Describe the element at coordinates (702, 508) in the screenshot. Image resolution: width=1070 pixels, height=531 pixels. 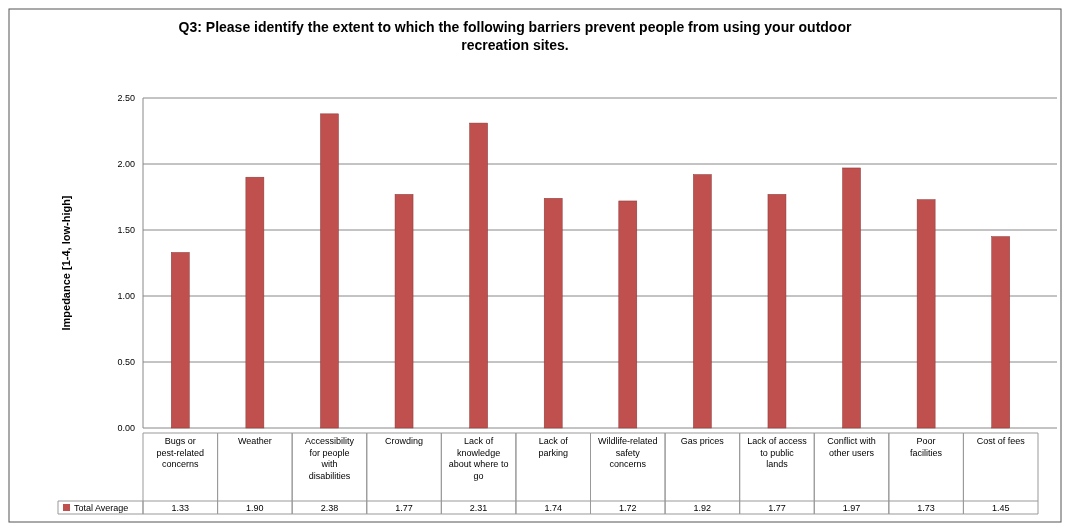
I see `text: 1.92` at that location.